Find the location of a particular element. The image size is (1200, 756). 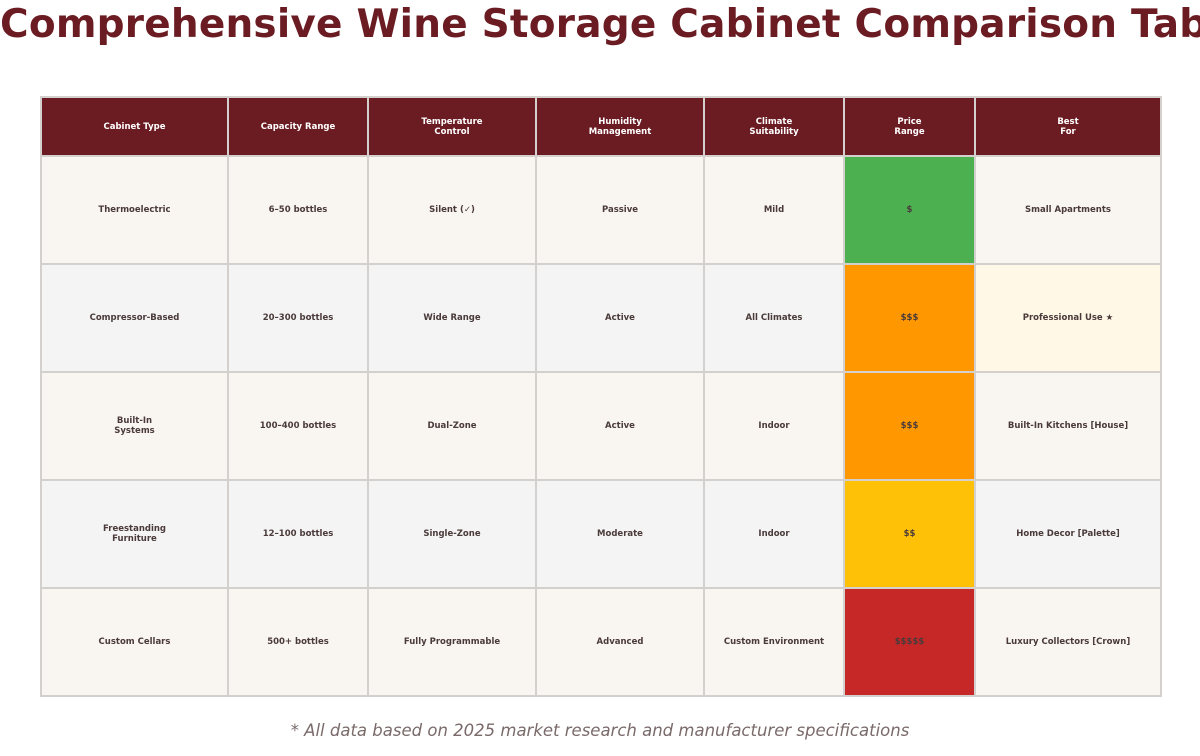

cell-climate-suitability: Mild is located at coordinates (774, 210).